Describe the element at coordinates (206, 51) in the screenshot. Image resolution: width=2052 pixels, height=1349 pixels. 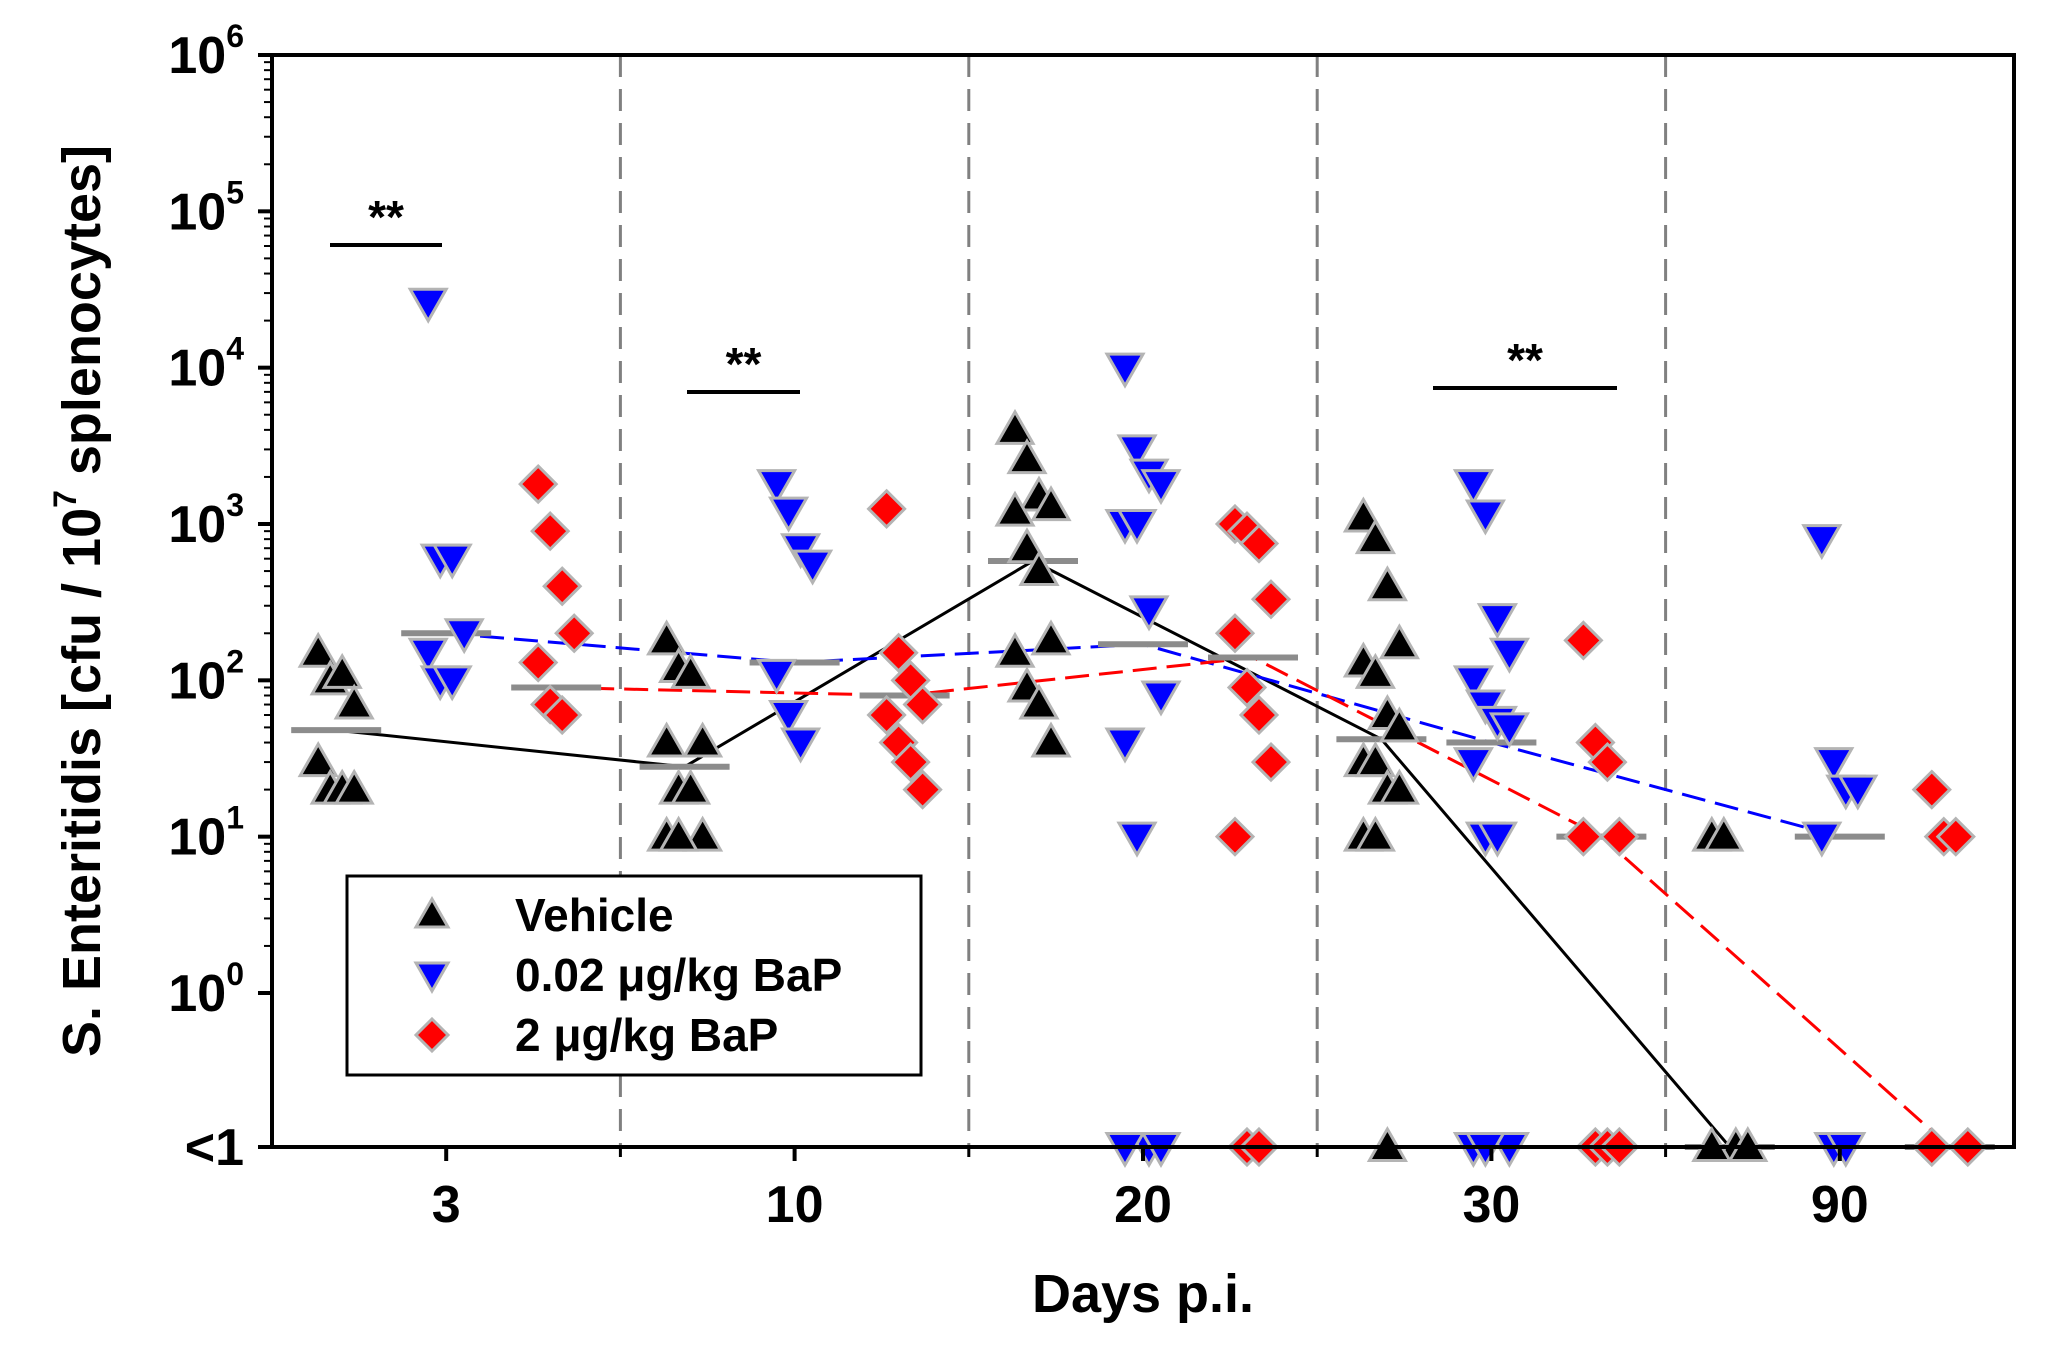
I see `y-tick-label: 10⁶` at that location.